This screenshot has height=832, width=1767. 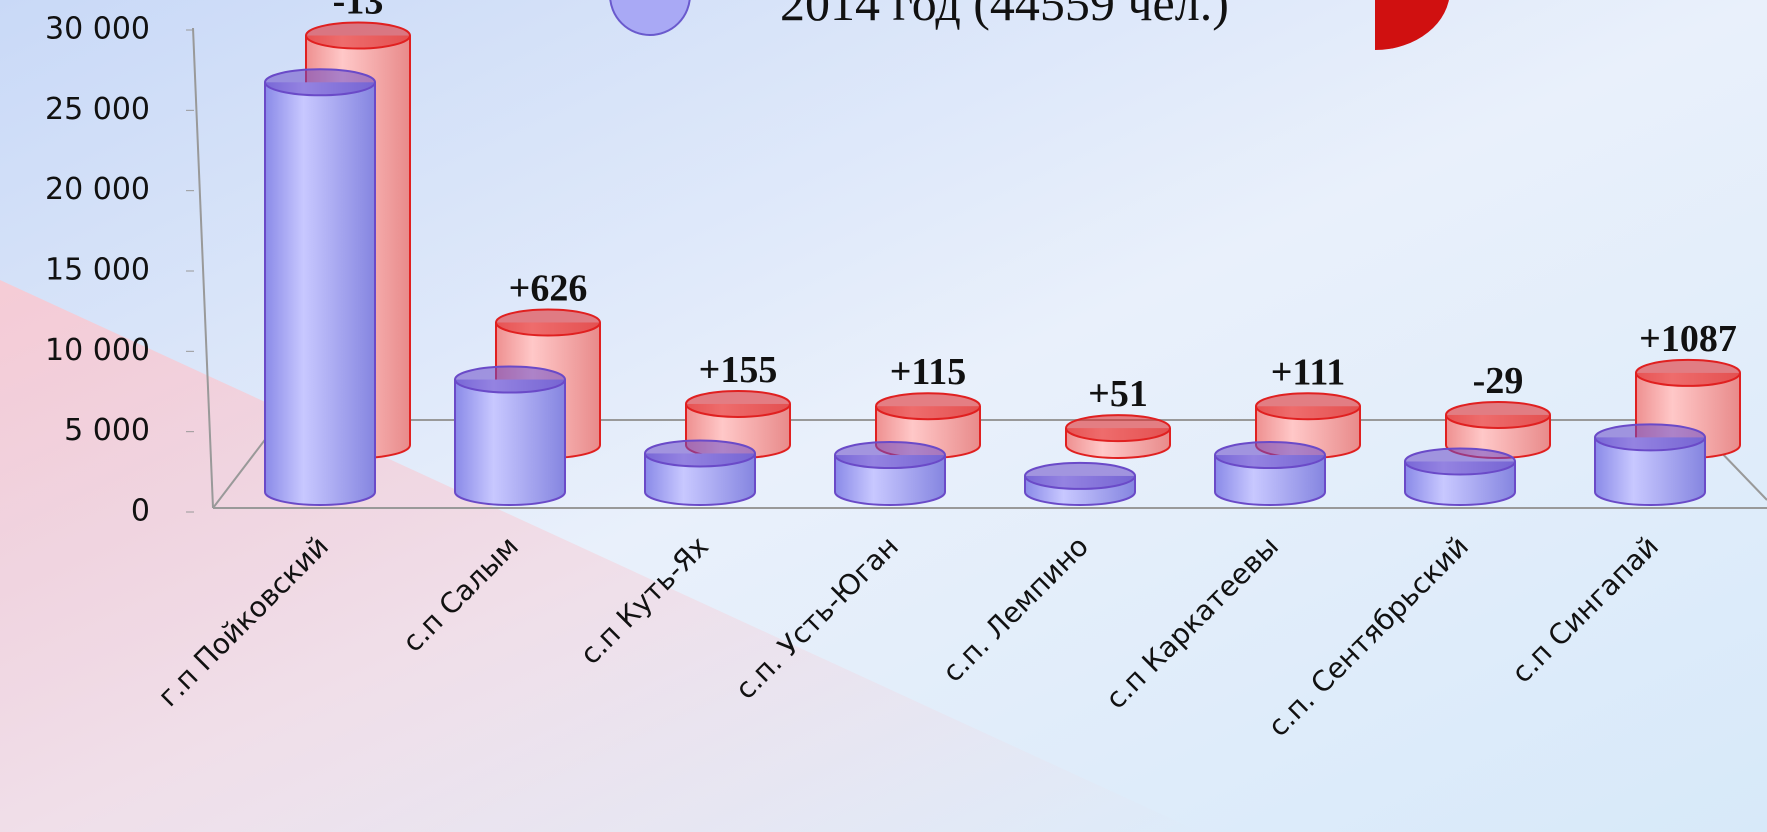 I want to click on y-tick-label: 25 000, so click(x=97, y=109).